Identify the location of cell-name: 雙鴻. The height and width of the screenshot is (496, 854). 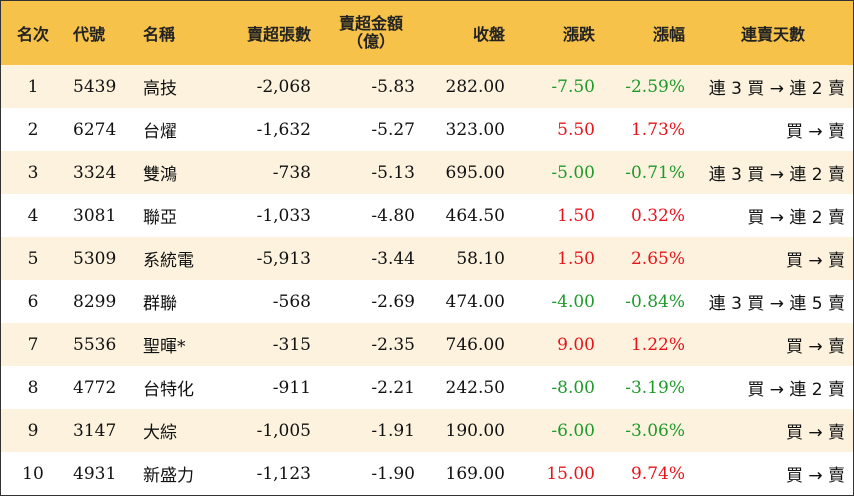
(160, 175).